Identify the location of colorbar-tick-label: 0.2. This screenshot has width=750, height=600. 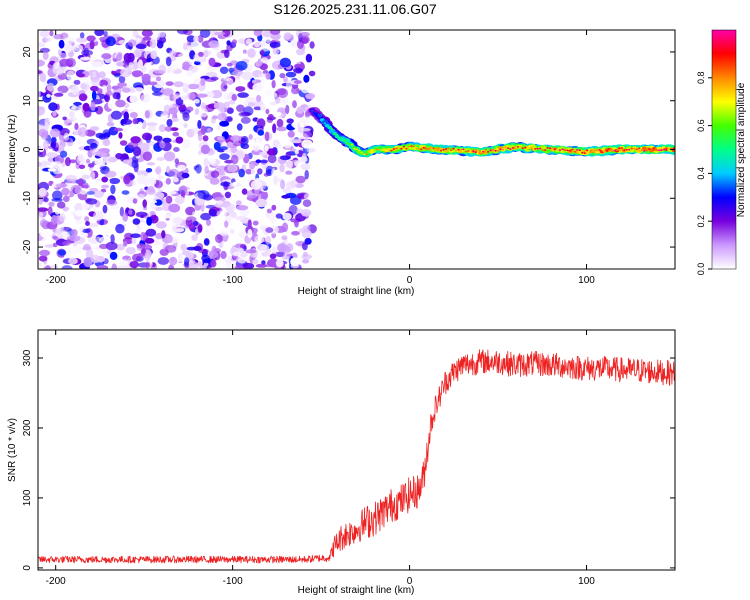
(701, 221).